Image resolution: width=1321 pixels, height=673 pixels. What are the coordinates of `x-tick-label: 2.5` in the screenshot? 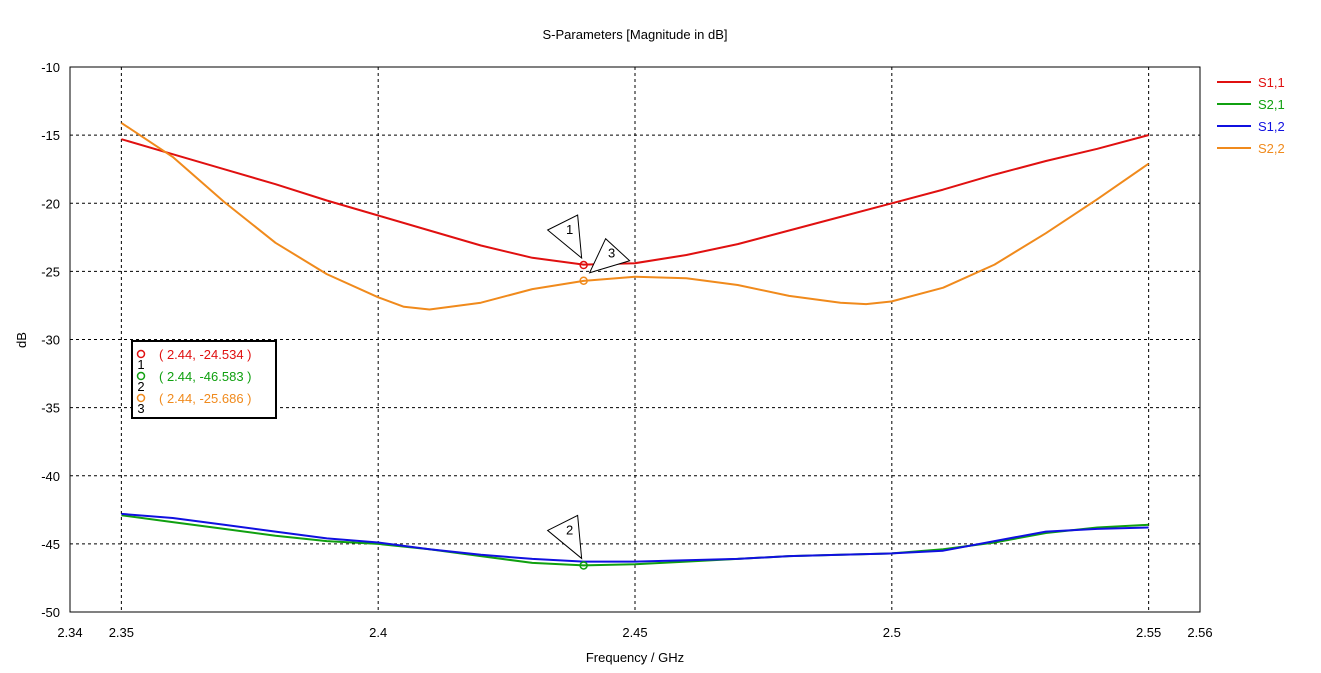 It's located at (892, 632).